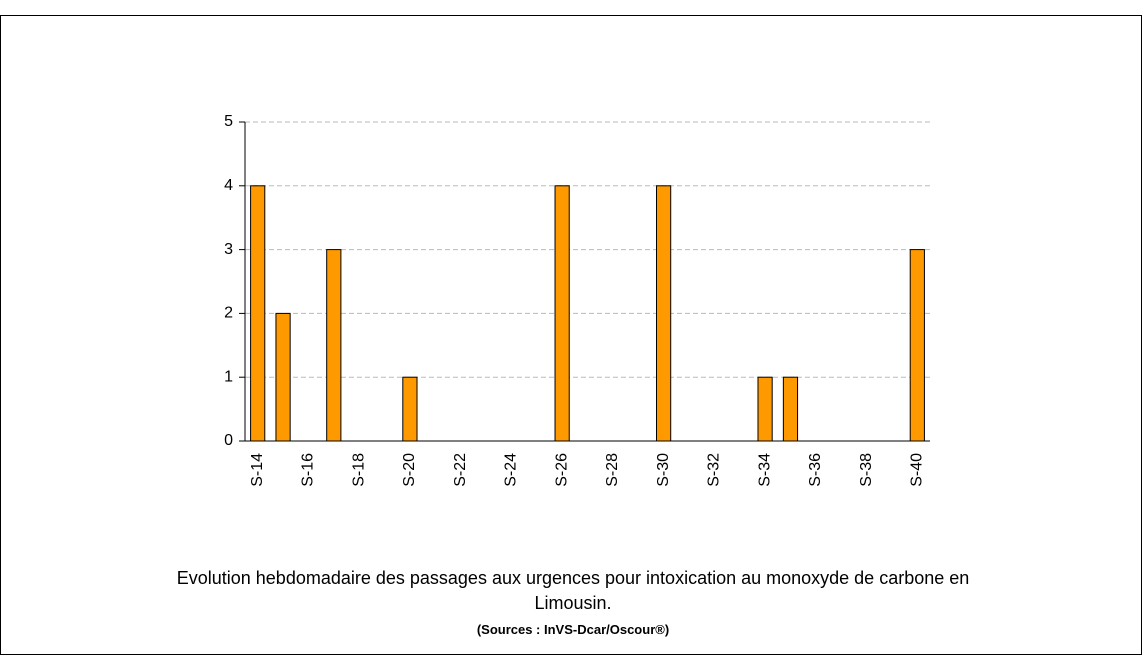 The height and width of the screenshot is (655, 1146). I want to click on x-tick-label: S-34, so click(764, 470).